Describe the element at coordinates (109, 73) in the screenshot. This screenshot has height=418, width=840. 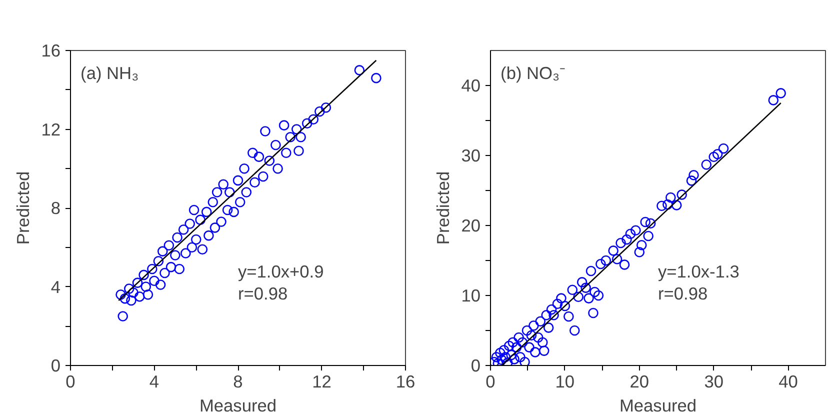
I see `text: (a) NH₃` at that location.